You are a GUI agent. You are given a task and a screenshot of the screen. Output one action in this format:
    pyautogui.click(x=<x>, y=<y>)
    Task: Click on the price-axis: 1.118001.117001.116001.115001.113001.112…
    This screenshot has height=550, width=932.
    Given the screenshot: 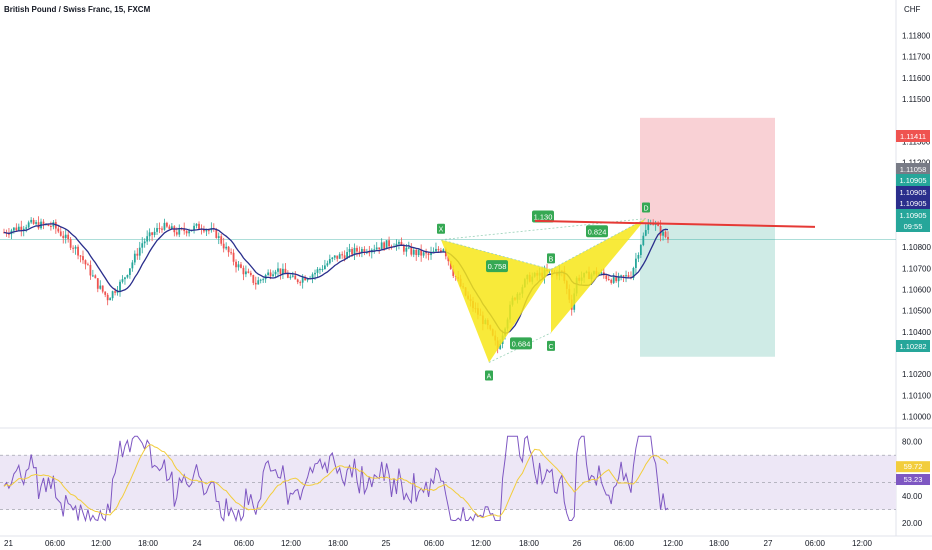 What is the action you would take?
    pyautogui.click(x=913, y=226)
    